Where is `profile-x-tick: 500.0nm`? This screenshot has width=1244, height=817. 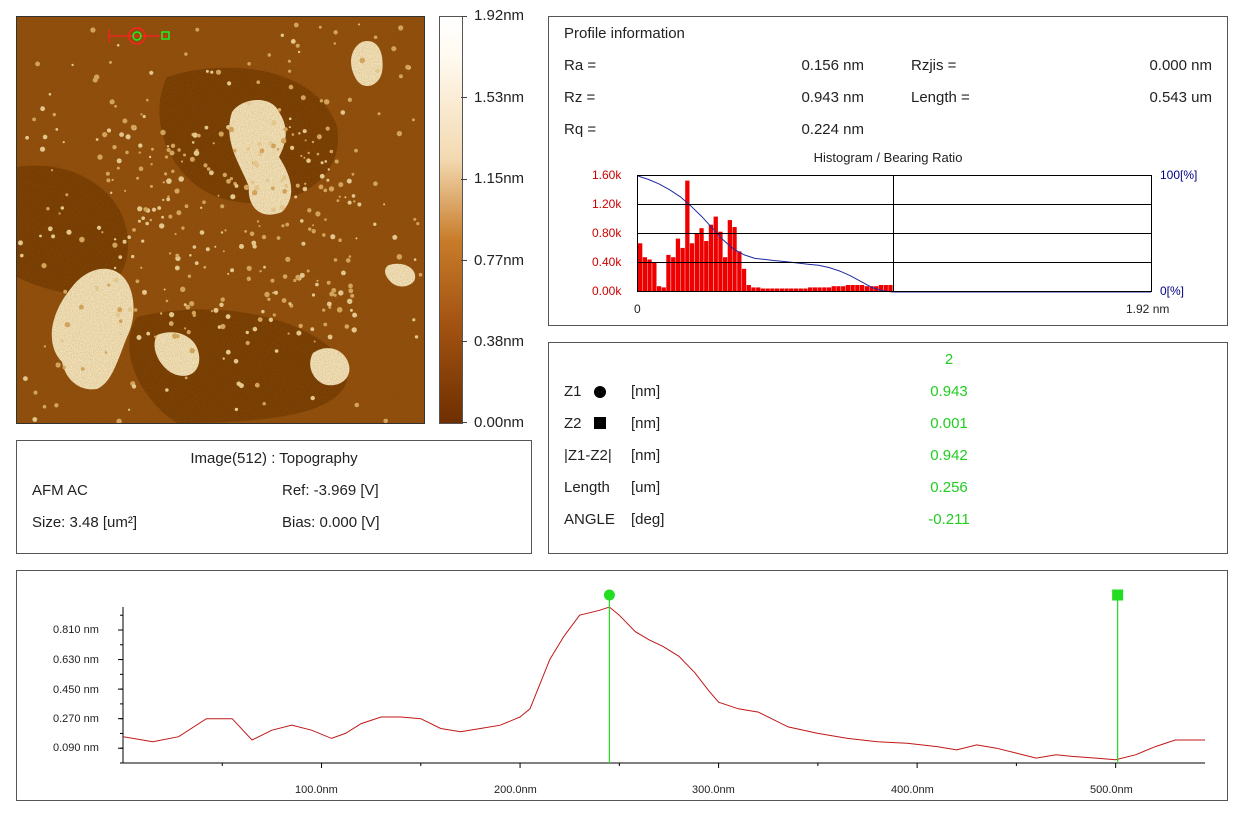 profile-x-tick: 500.0nm is located at coordinates (1111, 790).